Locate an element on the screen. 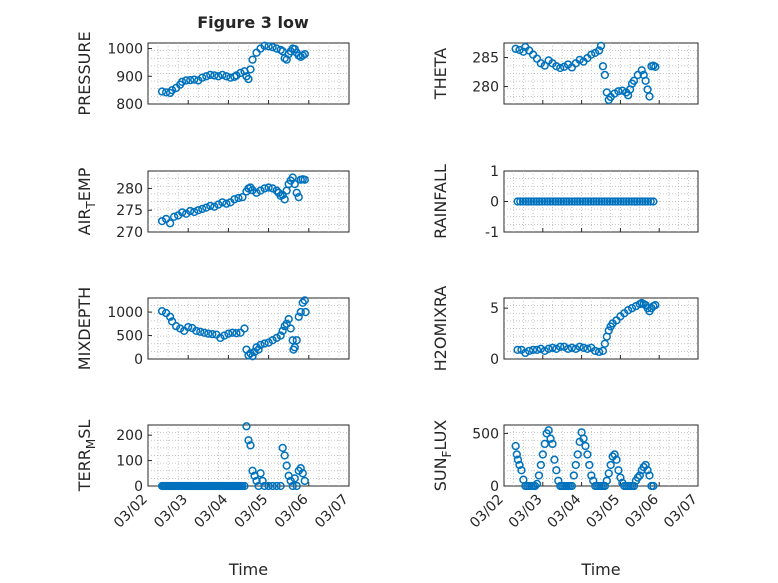 The height and width of the screenshot is (583, 778). y-axis-label: AIRTEMP is located at coordinates (86, 201).